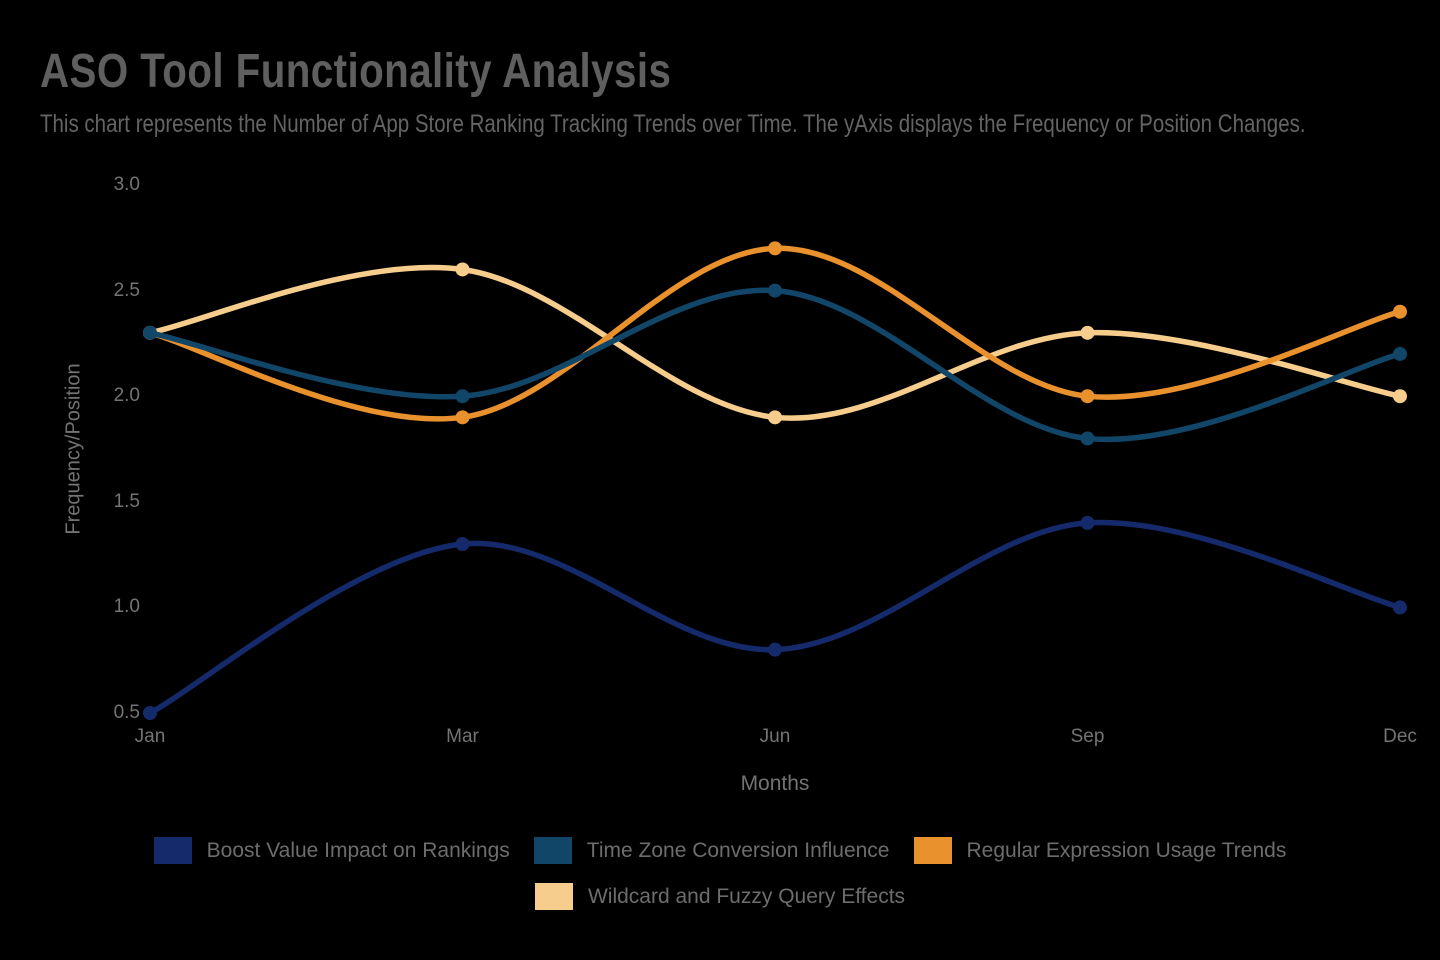  Describe the element at coordinates (738, 850) in the screenshot. I see `legend-label-time-zone-conversion-influence: Time Zone Conversion Influence` at that location.